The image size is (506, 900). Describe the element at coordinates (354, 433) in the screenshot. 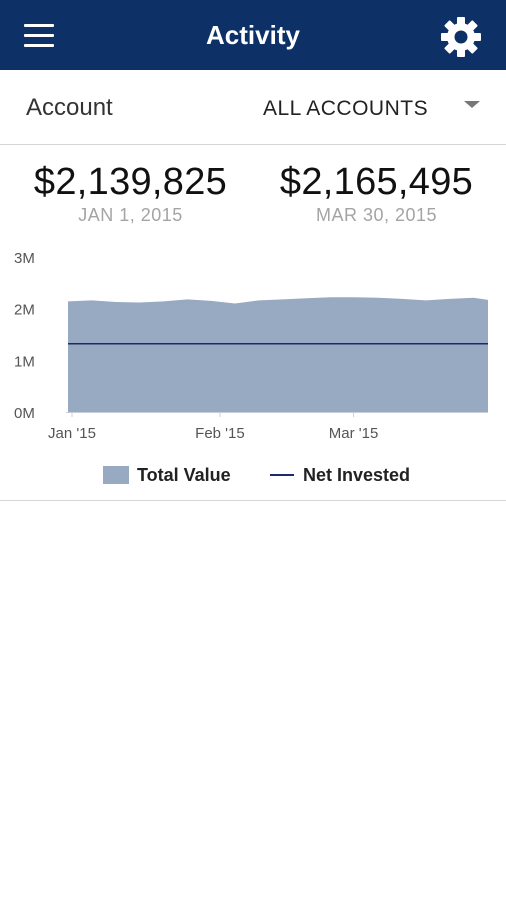

I see `x-tick-label: Mar '15` at that location.